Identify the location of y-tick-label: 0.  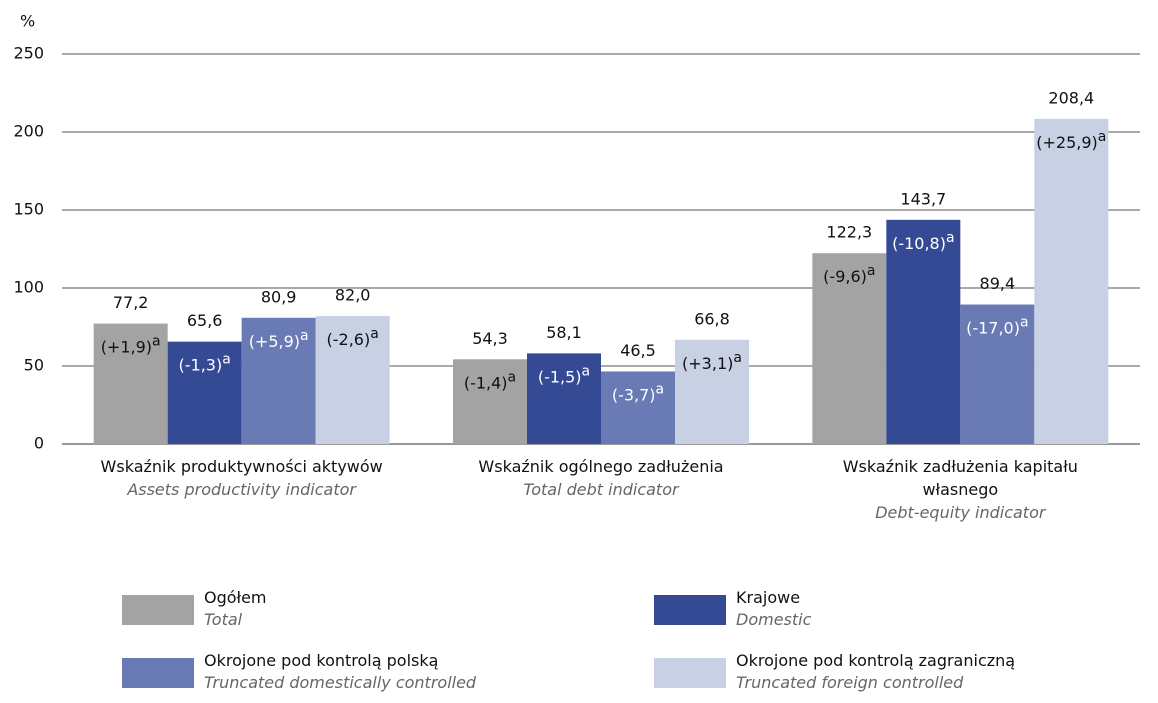
(39, 443).